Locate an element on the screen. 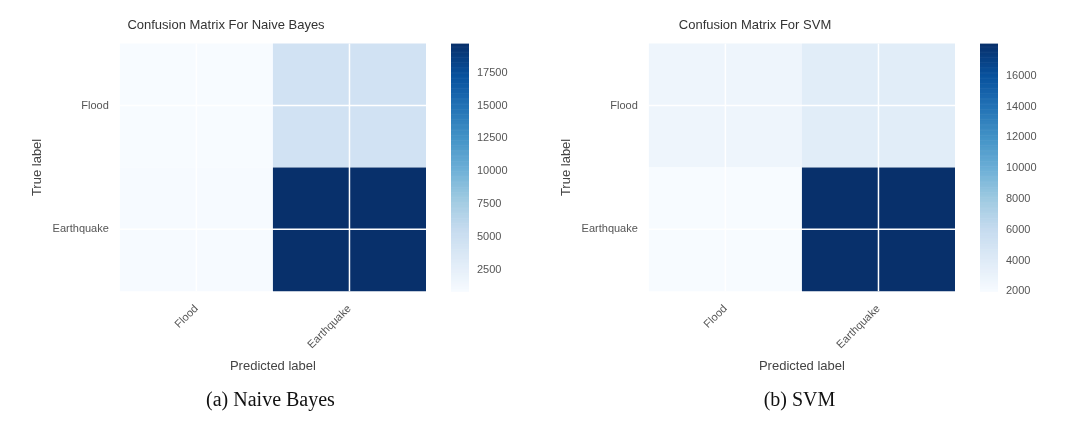 The height and width of the screenshot is (448, 1070). color-bar-label: 17500 is located at coordinates (492, 71).